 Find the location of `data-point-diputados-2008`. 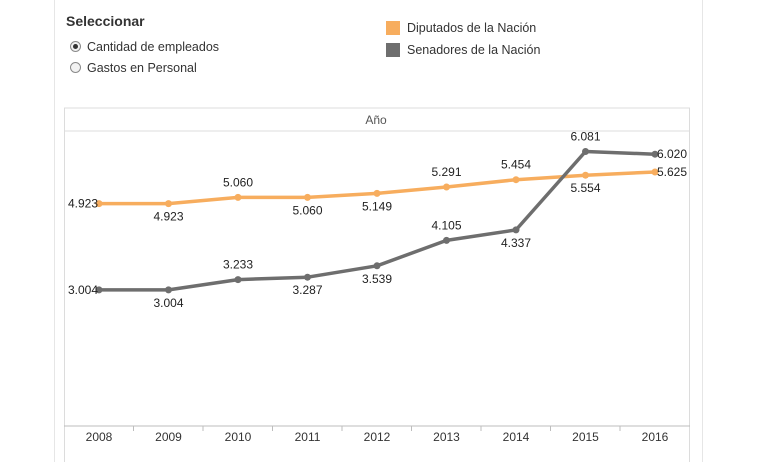

data-point-diputados-2008 is located at coordinates (99, 204).